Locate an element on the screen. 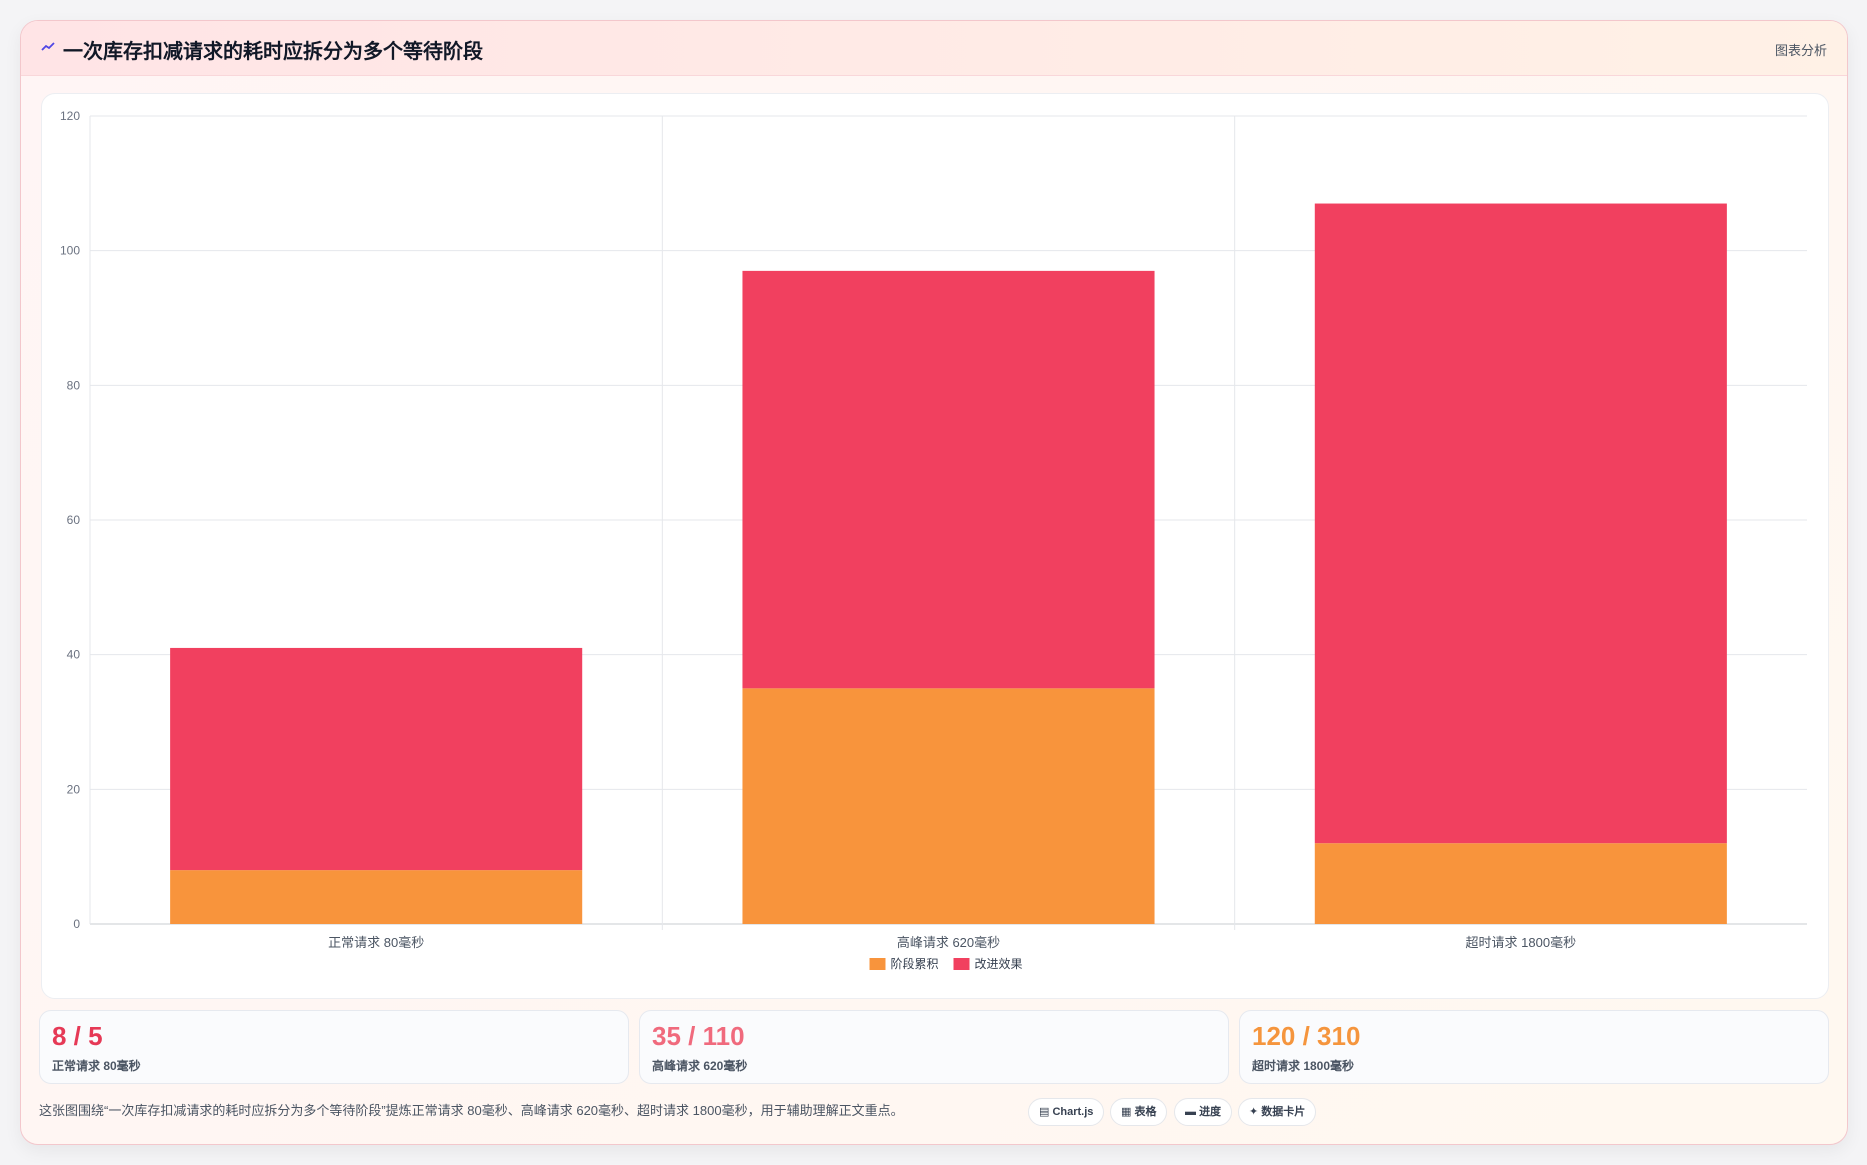 The image size is (1867, 1165). chip-label: 进度 is located at coordinates (1210, 1112).